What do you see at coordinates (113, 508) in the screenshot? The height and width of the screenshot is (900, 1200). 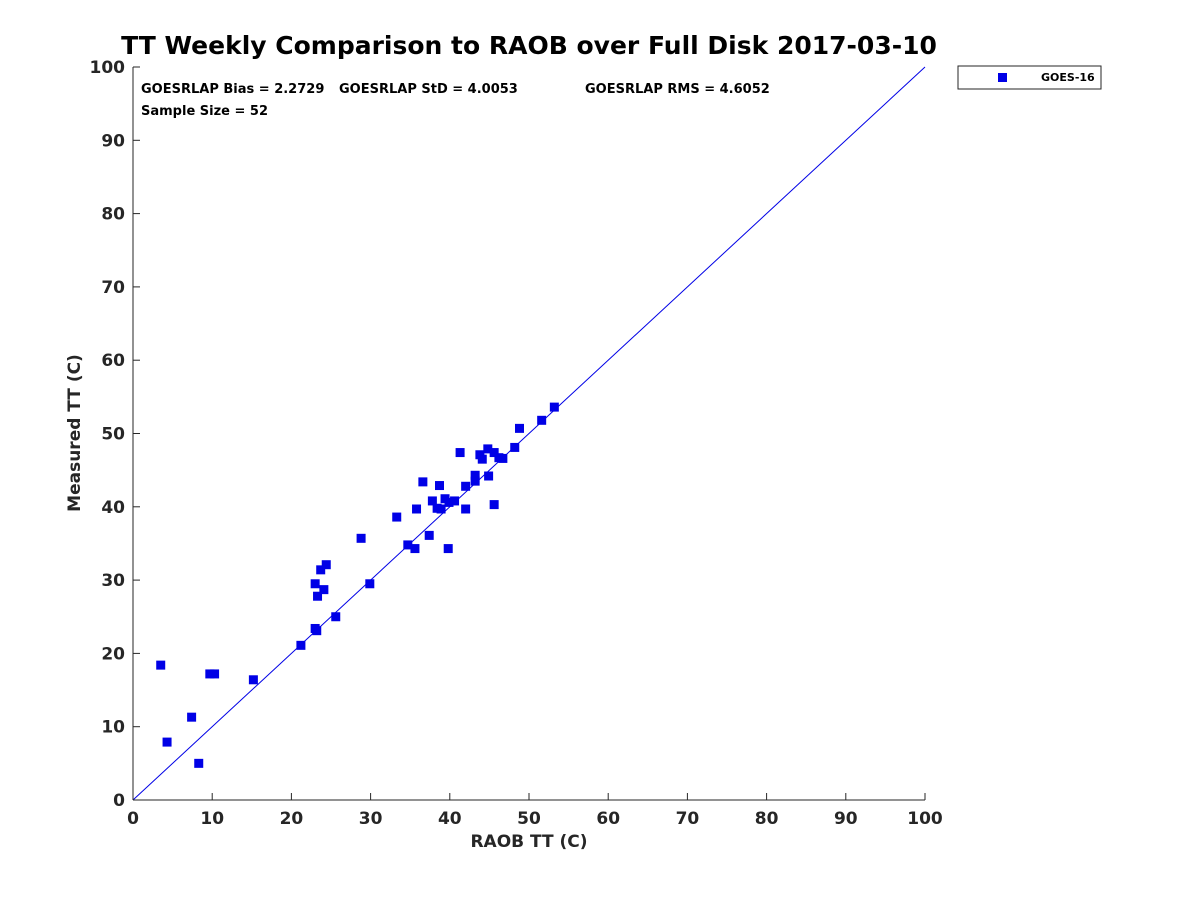 I see `y-tick-label: 40` at bounding box center [113, 508].